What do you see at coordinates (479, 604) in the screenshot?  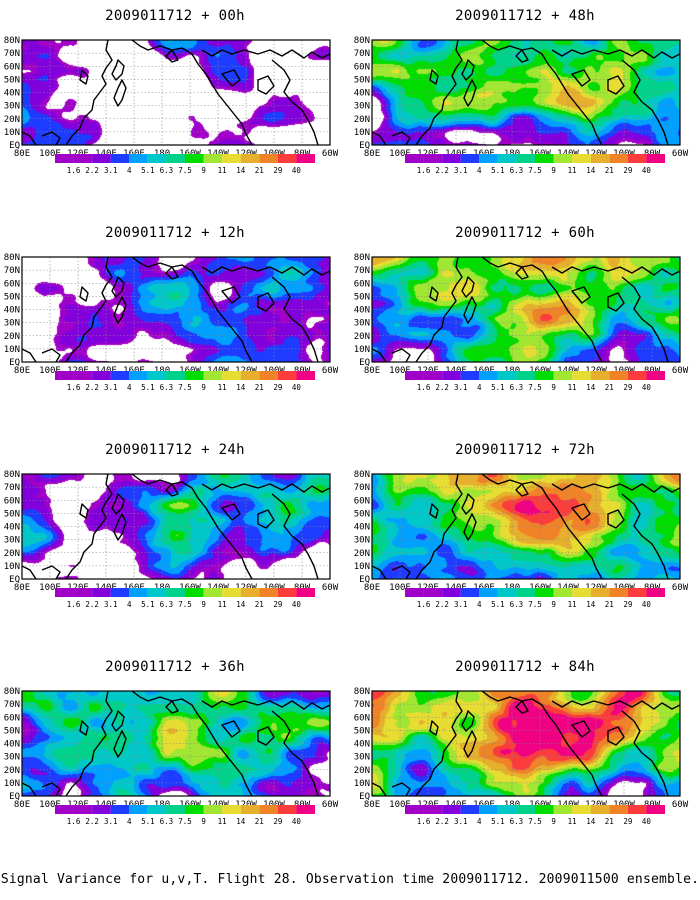 I see `colorbar-label: 4` at bounding box center [479, 604].